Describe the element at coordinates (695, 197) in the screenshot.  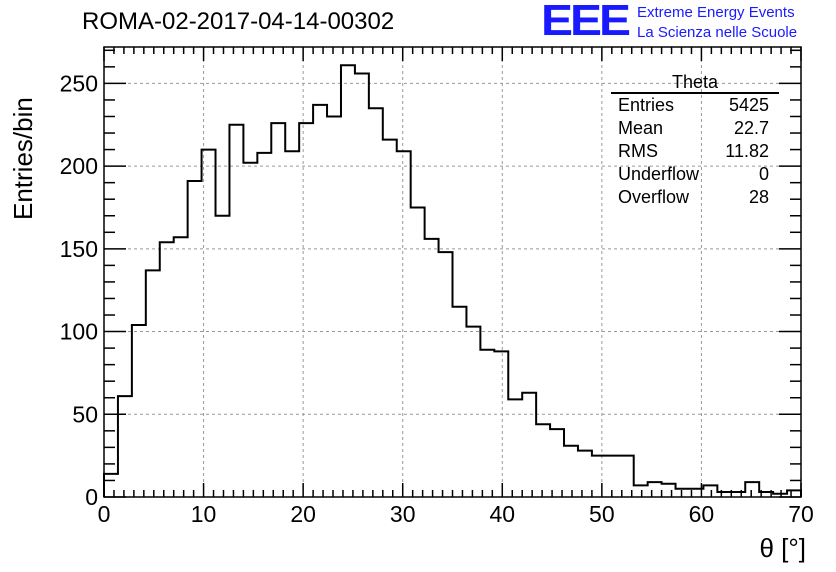
I see `stats-row-overflow: Overflow 28` at that location.